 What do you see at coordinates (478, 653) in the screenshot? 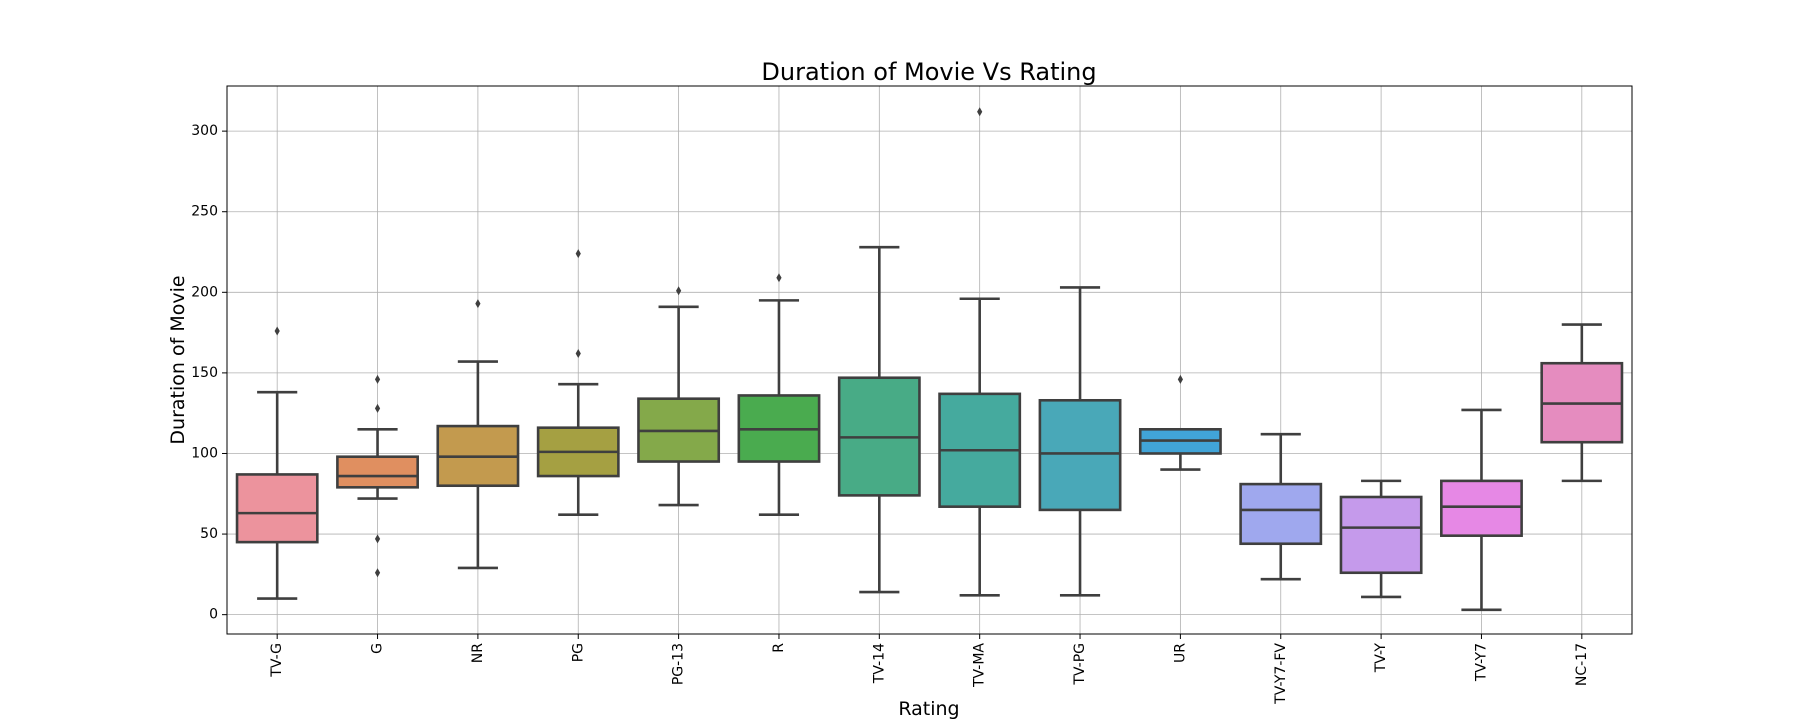
I see `x-tick-label: NR` at bounding box center [478, 653].